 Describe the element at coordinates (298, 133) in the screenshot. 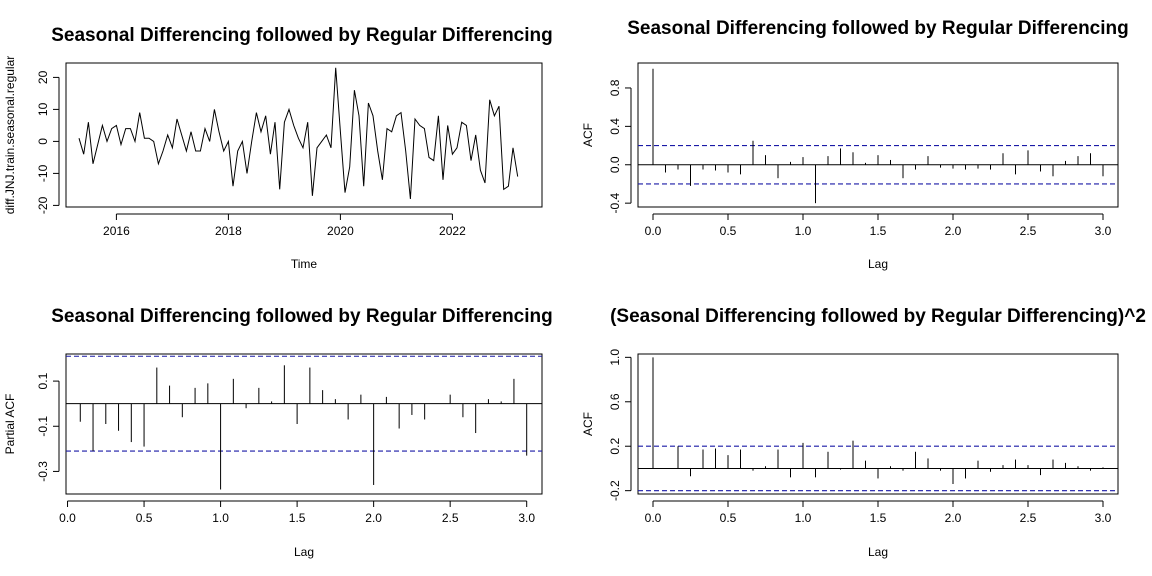

I see `series-line` at that location.